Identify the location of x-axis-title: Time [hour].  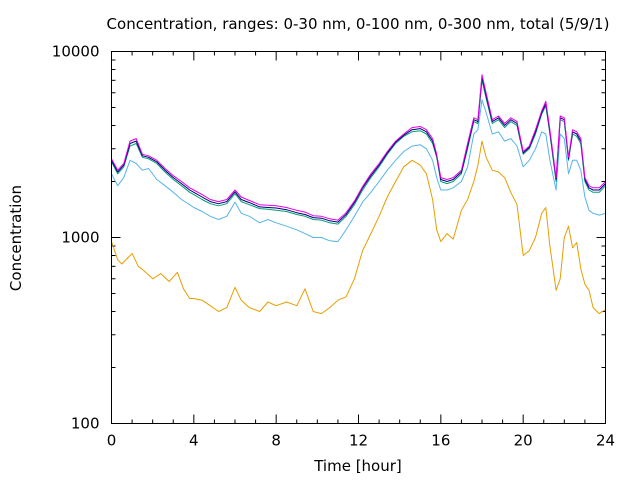
(357, 466).